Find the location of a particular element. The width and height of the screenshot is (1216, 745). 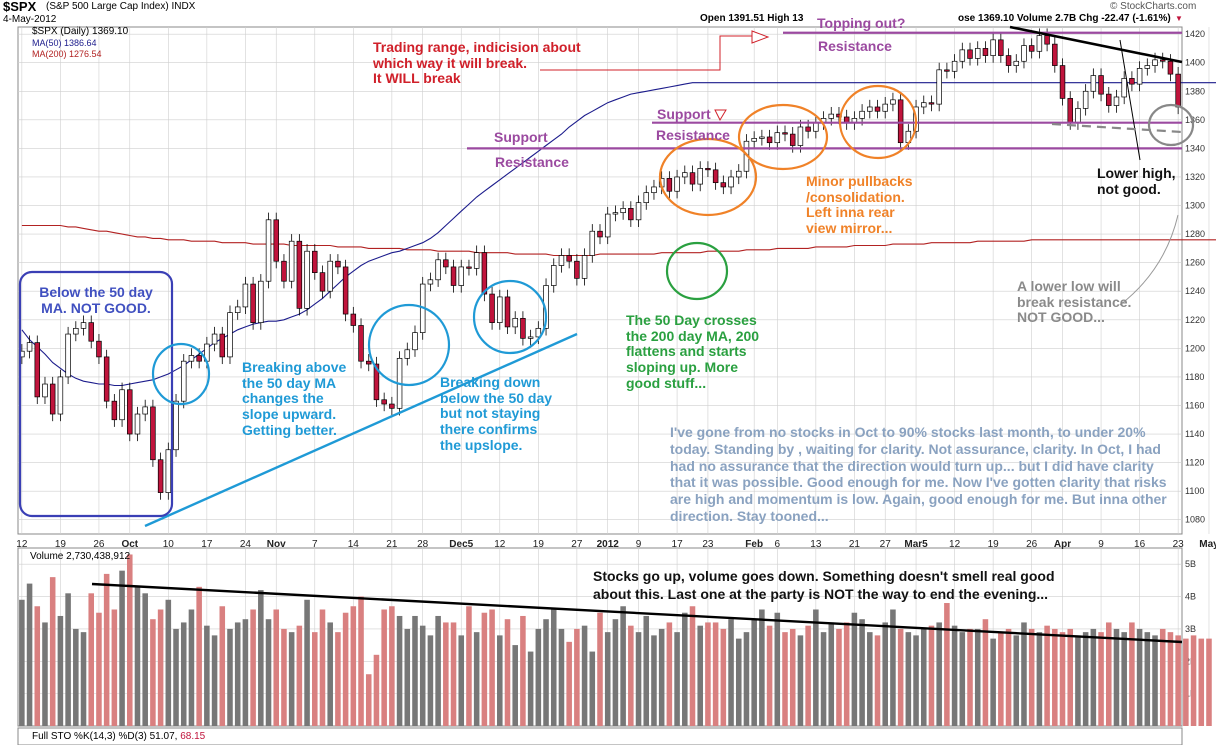

y-tick-label: 1420 is located at coordinates (1195, 34).